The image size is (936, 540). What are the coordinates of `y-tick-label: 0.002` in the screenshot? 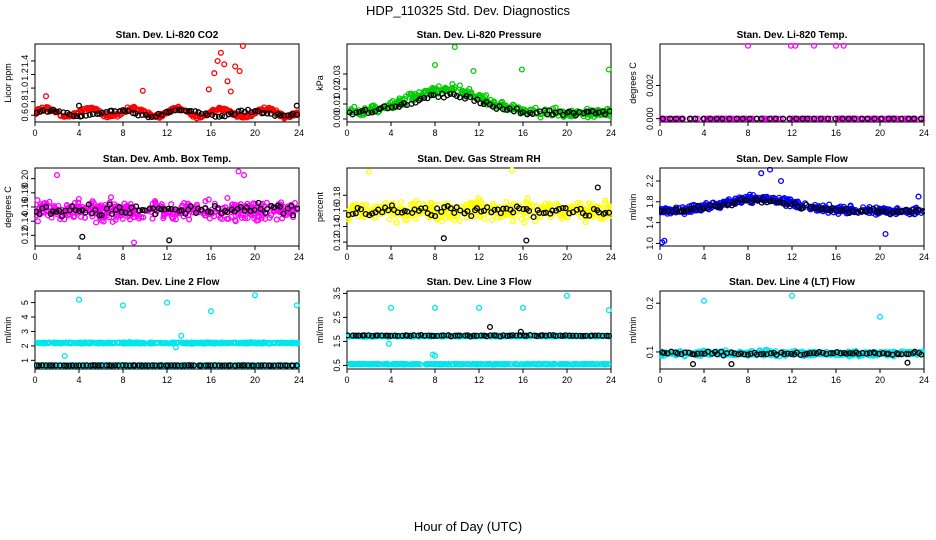 It's located at (650, 85).